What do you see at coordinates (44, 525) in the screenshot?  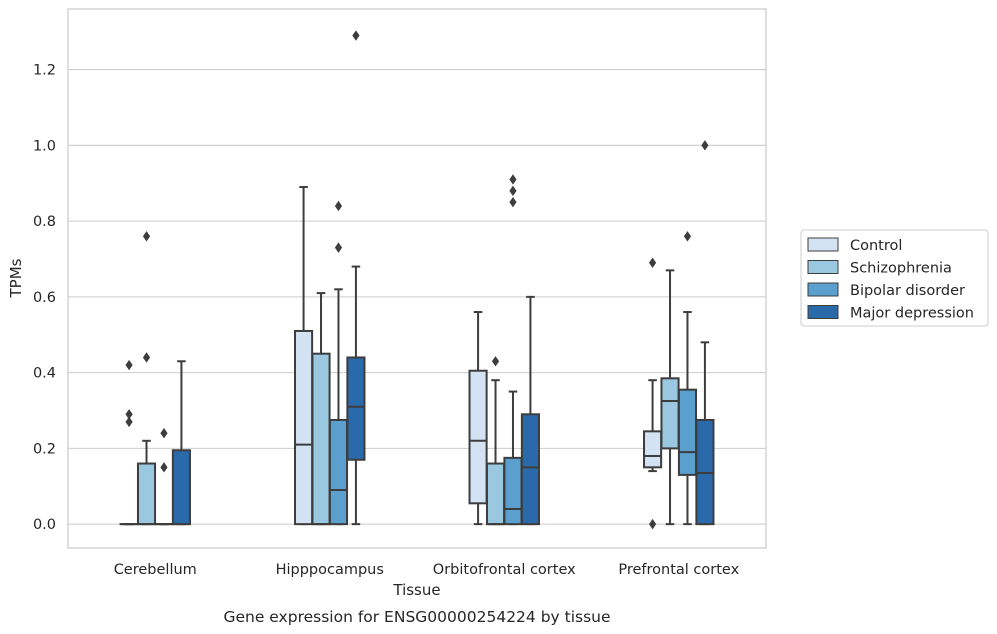 I see `y-tick-label: 0.0` at bounding box center [44, 525].